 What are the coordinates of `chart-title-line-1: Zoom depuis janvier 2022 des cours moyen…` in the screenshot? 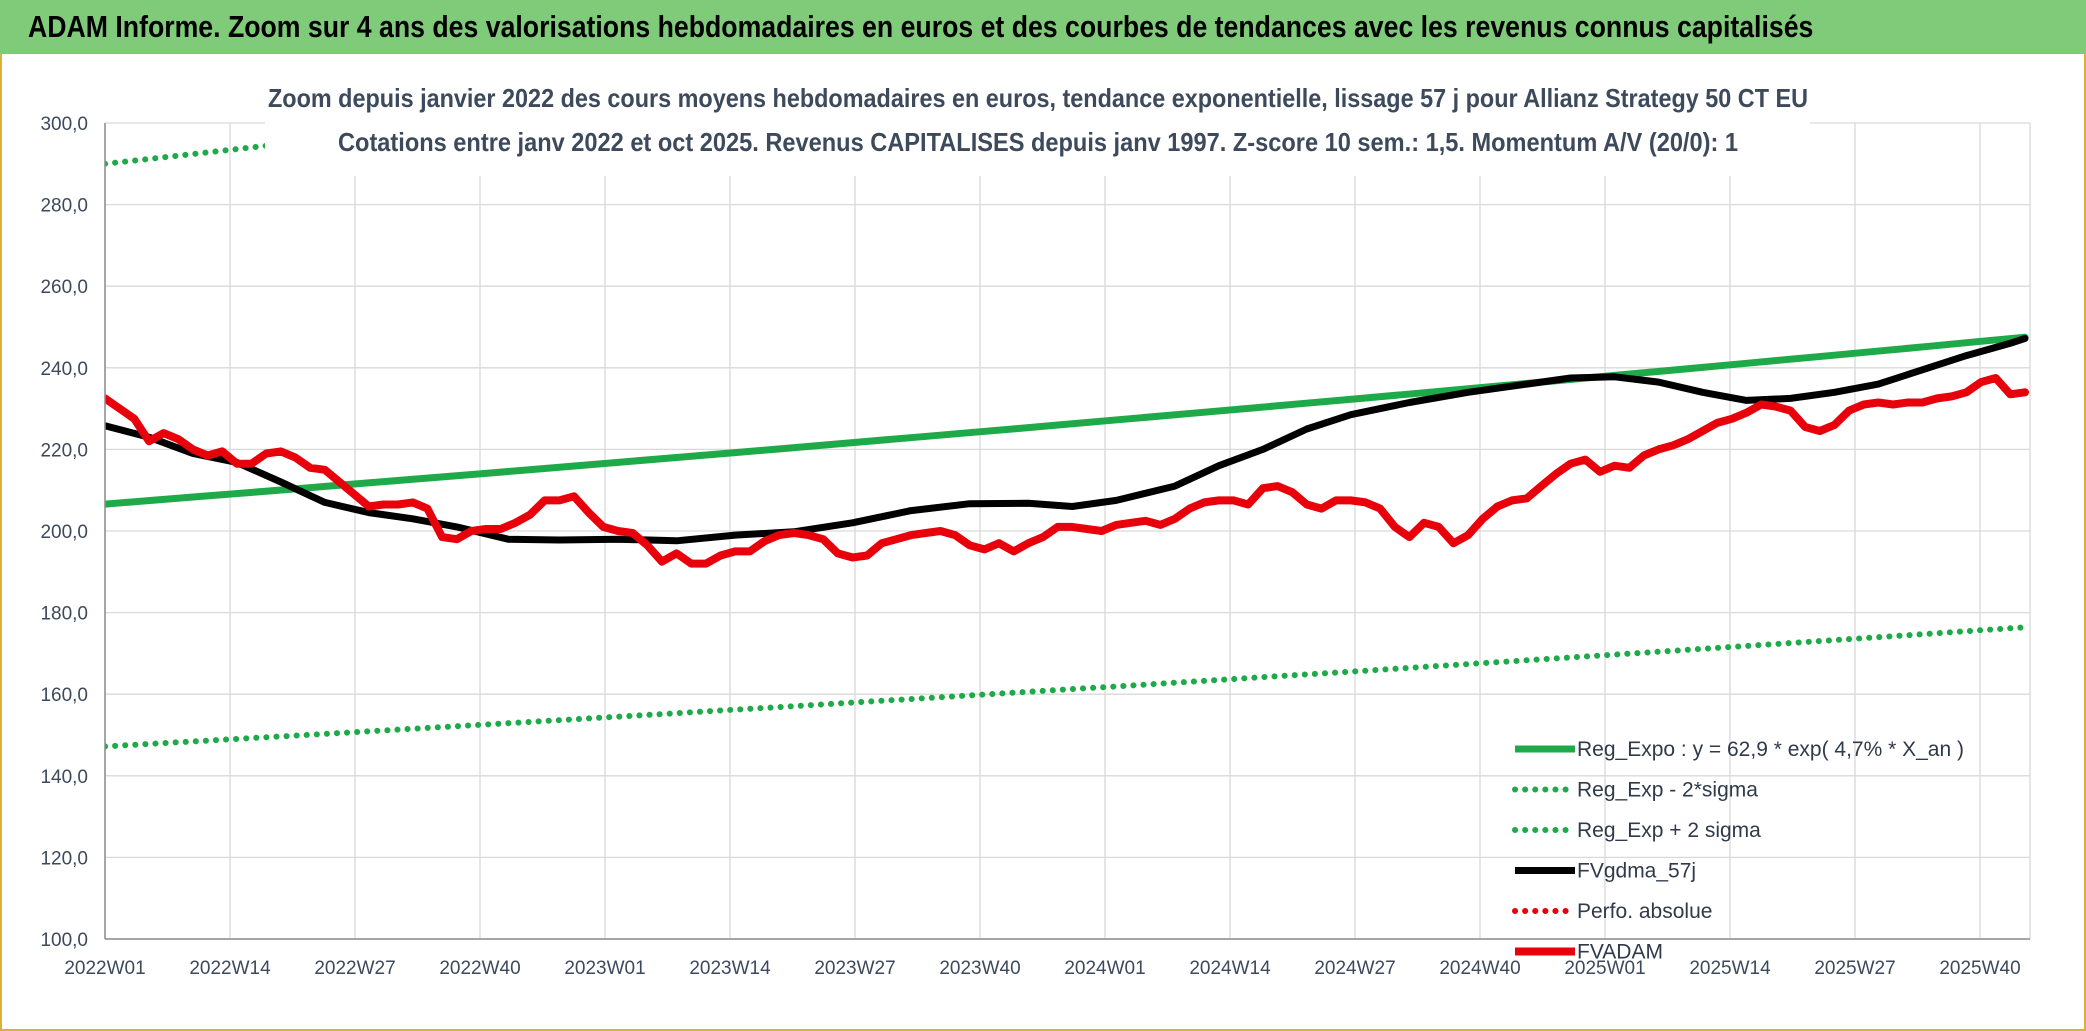 It's located at (1038, 98).